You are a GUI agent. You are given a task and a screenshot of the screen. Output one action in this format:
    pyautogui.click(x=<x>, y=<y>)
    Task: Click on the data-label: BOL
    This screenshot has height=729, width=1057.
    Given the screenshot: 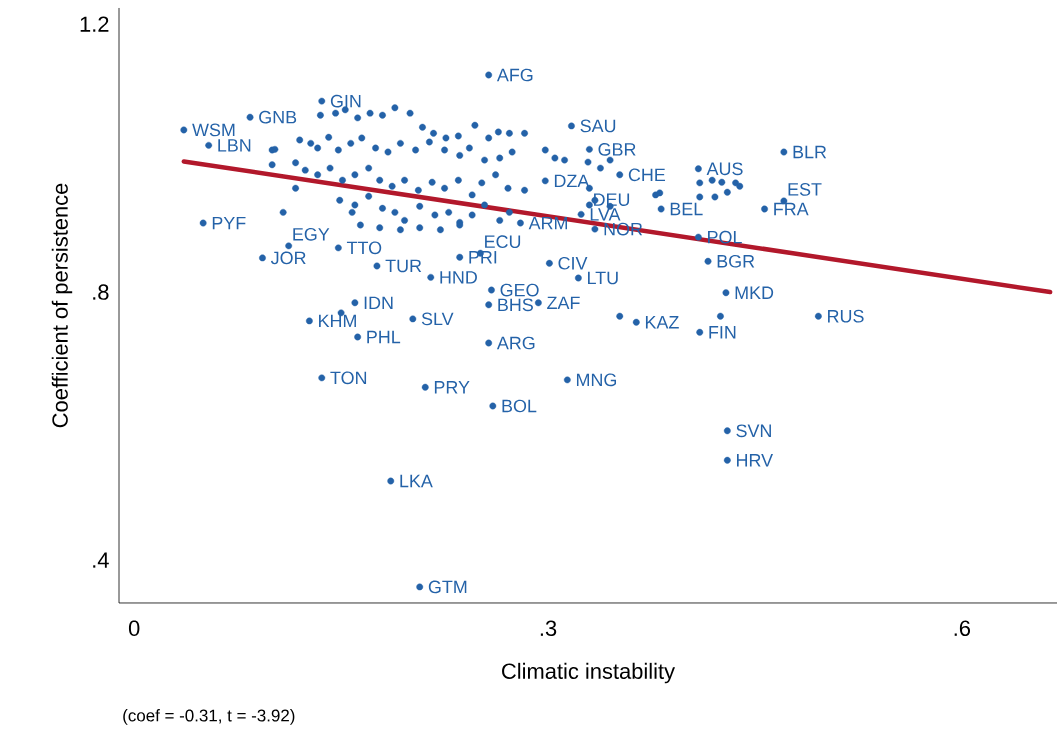 What is the action you would take?
    pyautogui.click(x=519, y=406)
    